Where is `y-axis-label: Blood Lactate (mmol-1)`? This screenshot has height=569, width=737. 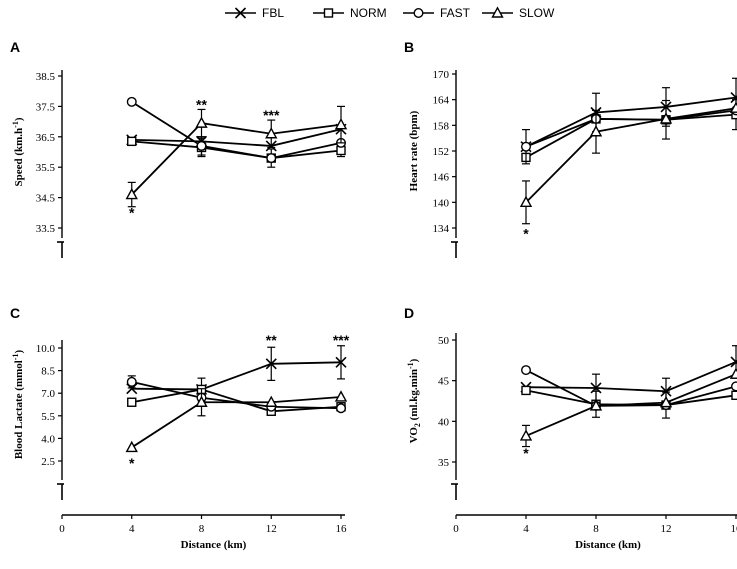 y-axis-label: Blood Lactate (mmol-1) is located at coordinates (18, 405).